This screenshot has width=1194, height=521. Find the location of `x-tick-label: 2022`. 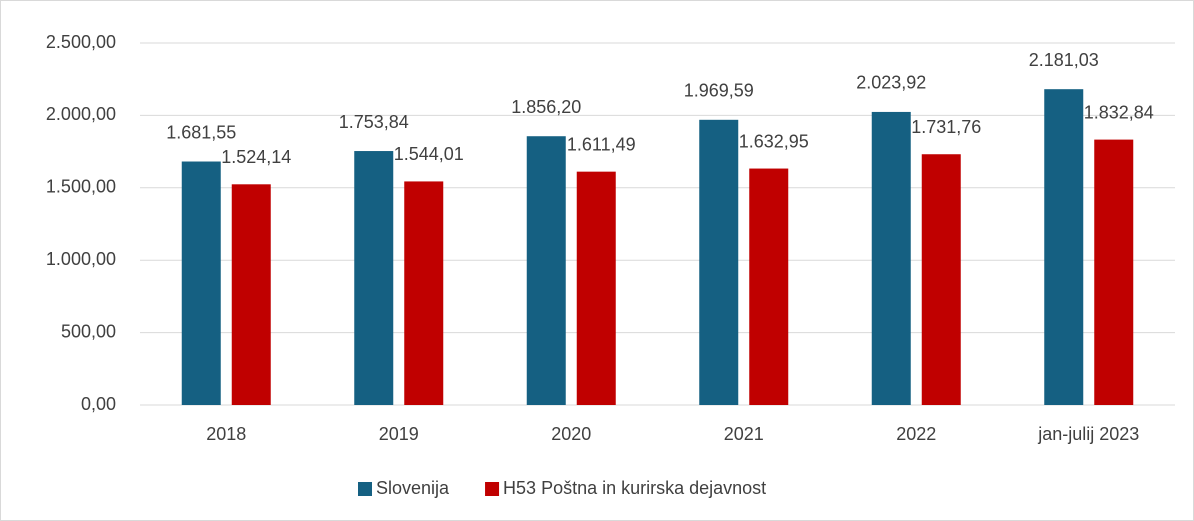

x-tick-label: 2022 is located at coordinates (916, 434).